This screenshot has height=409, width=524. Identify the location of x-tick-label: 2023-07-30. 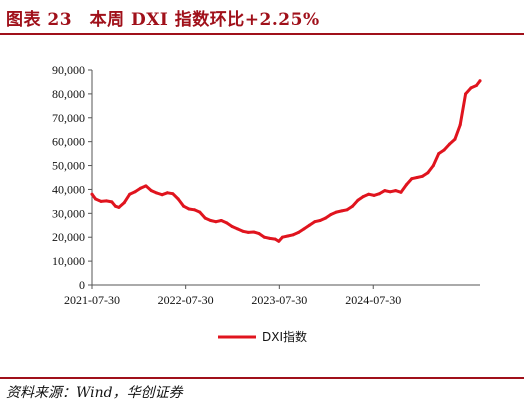
(279, 300).